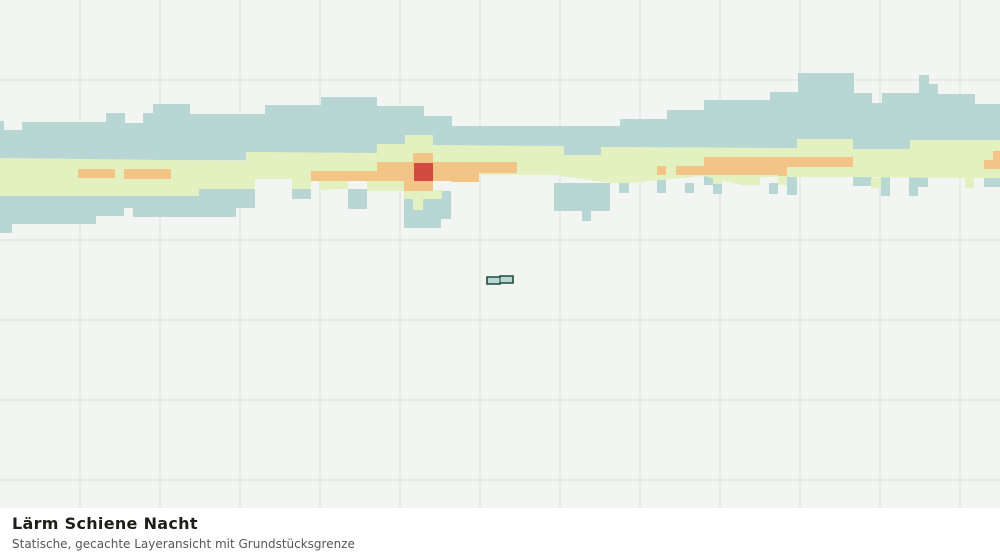 The width and height of the screenshot is (1000, 560). What do you see at coordinates (423, 172) in the screenshot?
I see `noise-hotspot` at bounding box center [423, 172].